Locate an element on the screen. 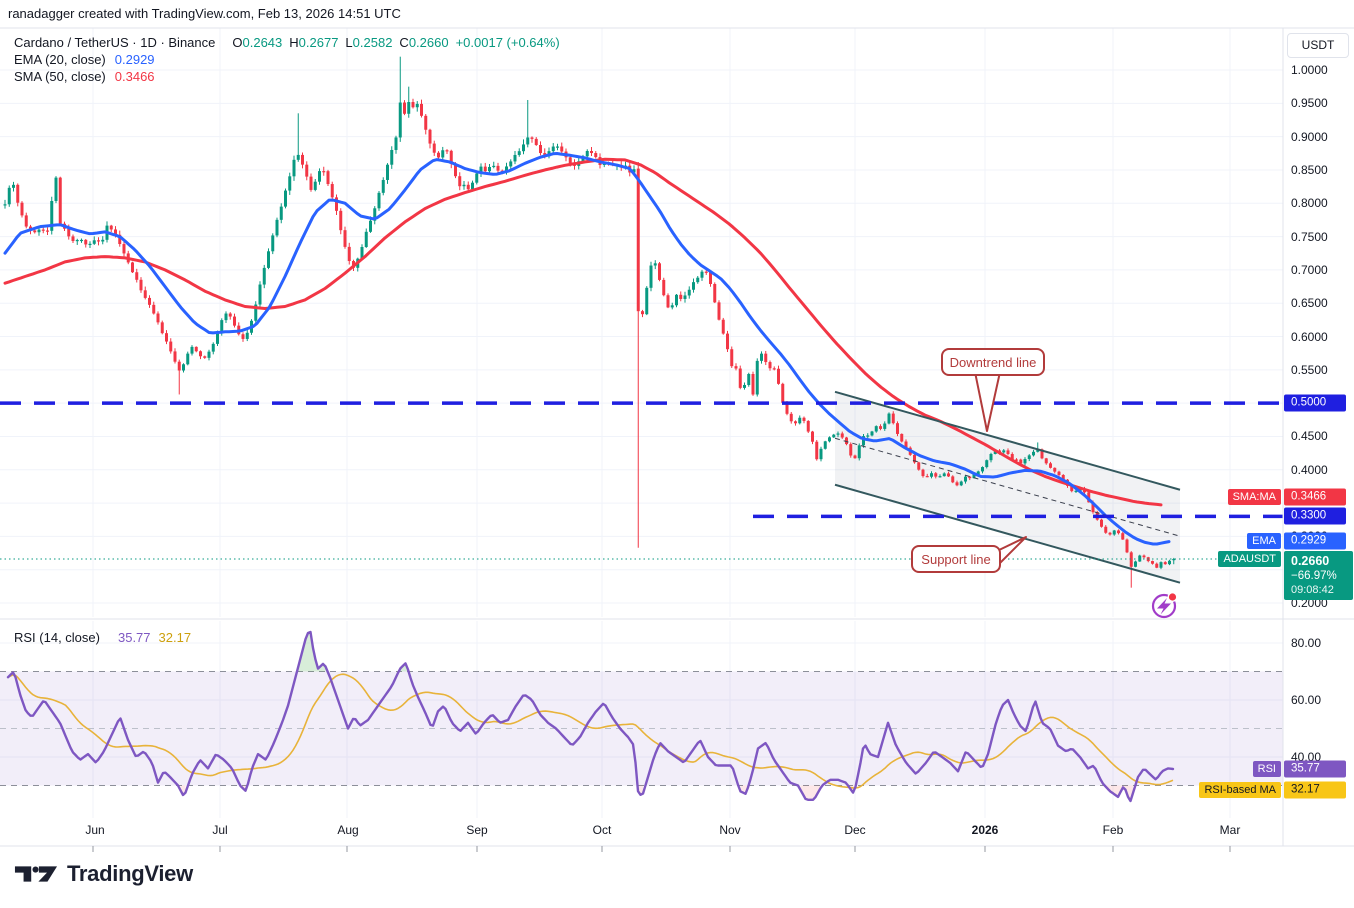 Image resolution: width=1354 pixels, height=908 pixels. ohlc-letter: C is located at coordinates (404, 42).